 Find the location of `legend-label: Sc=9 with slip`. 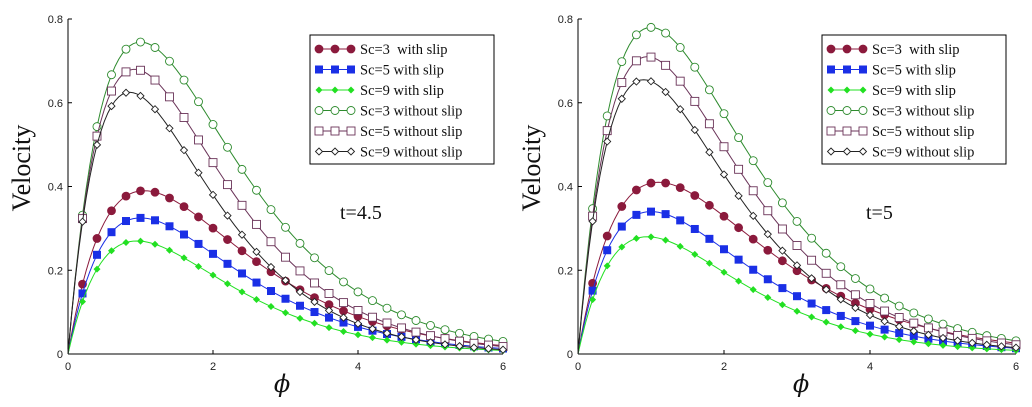

legend-label: Sc=9 with slip is located at coordinates (914, 91).